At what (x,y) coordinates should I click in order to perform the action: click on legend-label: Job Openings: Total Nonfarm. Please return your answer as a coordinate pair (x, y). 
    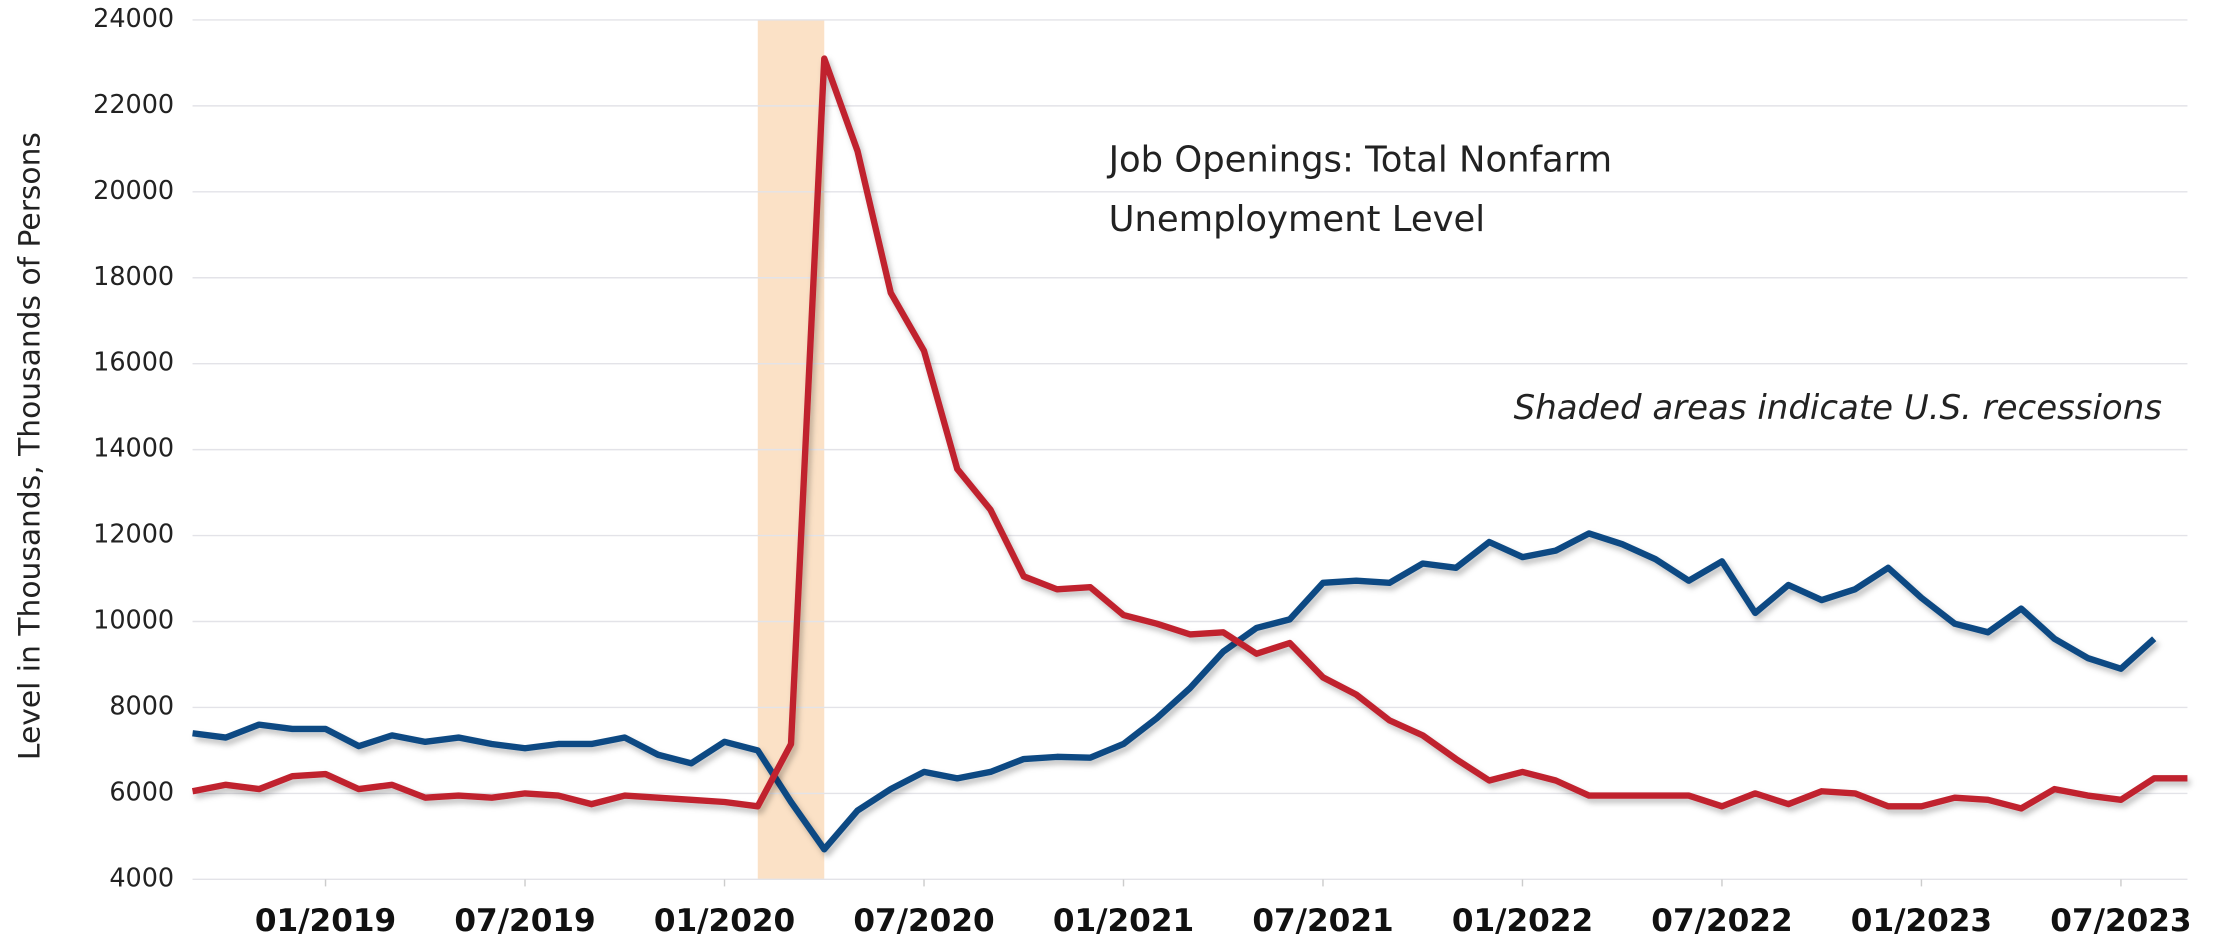
    Looking at the image, I should click on (1359, 160).